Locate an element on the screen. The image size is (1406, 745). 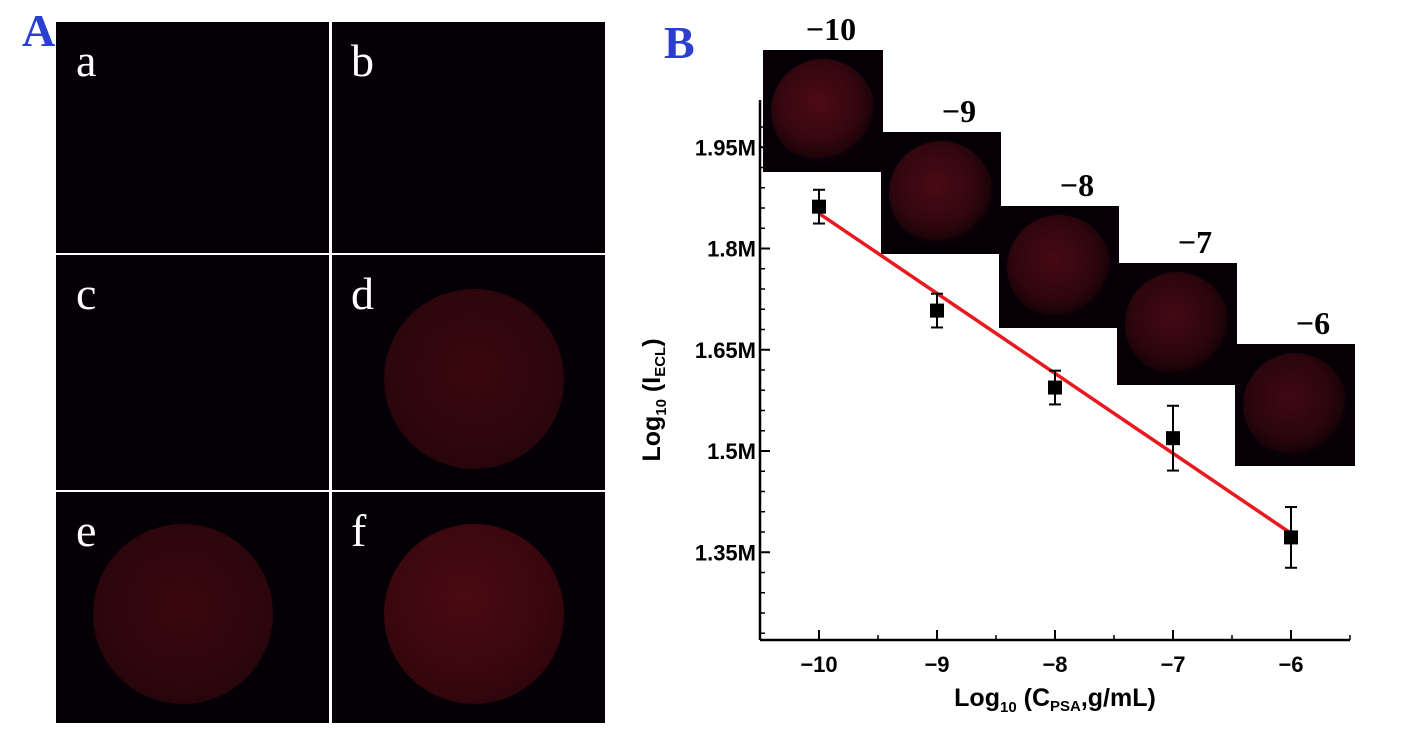
inset-label: −6 is located at coordinates (1313, 323).